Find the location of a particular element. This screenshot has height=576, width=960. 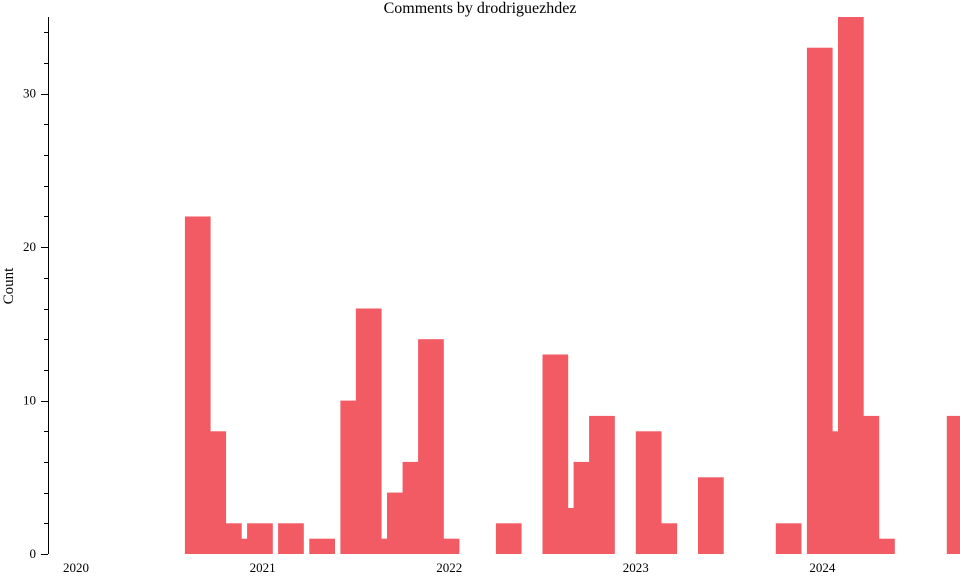

y-ticks: 0 10 20 30 is located at coordinates (35, 296).